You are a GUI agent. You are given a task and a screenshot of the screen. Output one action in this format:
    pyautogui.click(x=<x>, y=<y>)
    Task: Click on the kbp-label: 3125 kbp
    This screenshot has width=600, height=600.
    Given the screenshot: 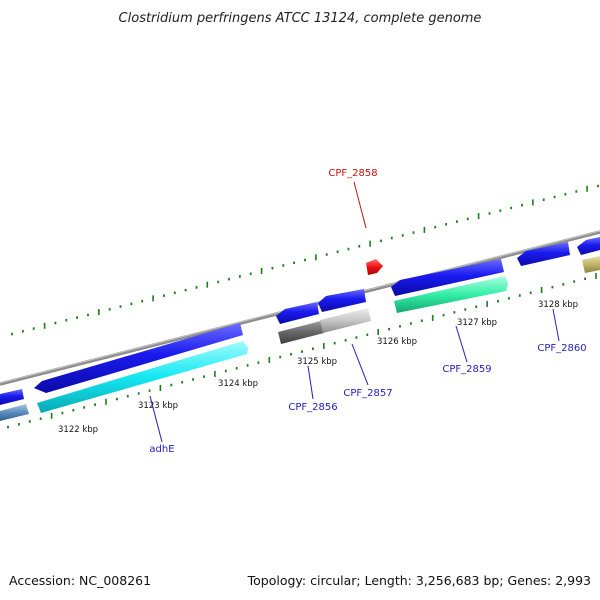 What is the action you would take?
    pyautogui.click(x=317, y=362)
    